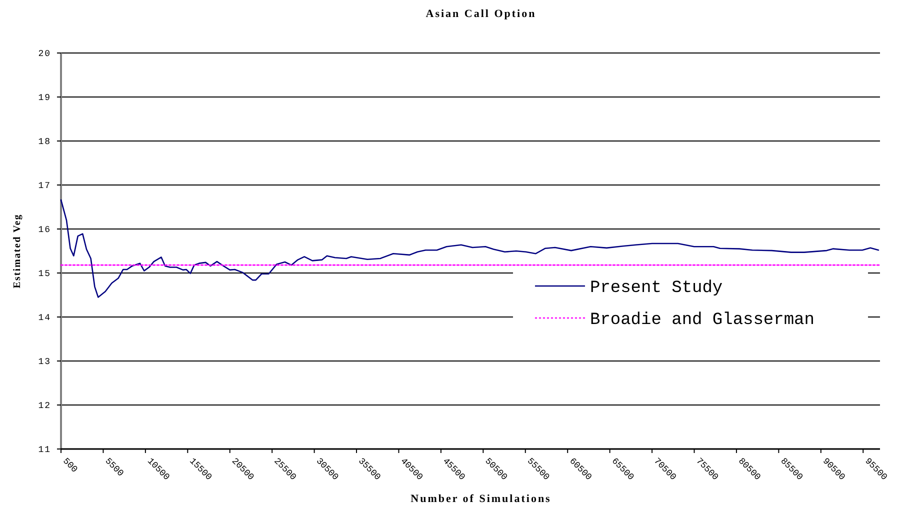  What do you see at coordinates (44, 54) in the screenshot?
I see `y-tick-label: 20` at bounding box center [44, 54].